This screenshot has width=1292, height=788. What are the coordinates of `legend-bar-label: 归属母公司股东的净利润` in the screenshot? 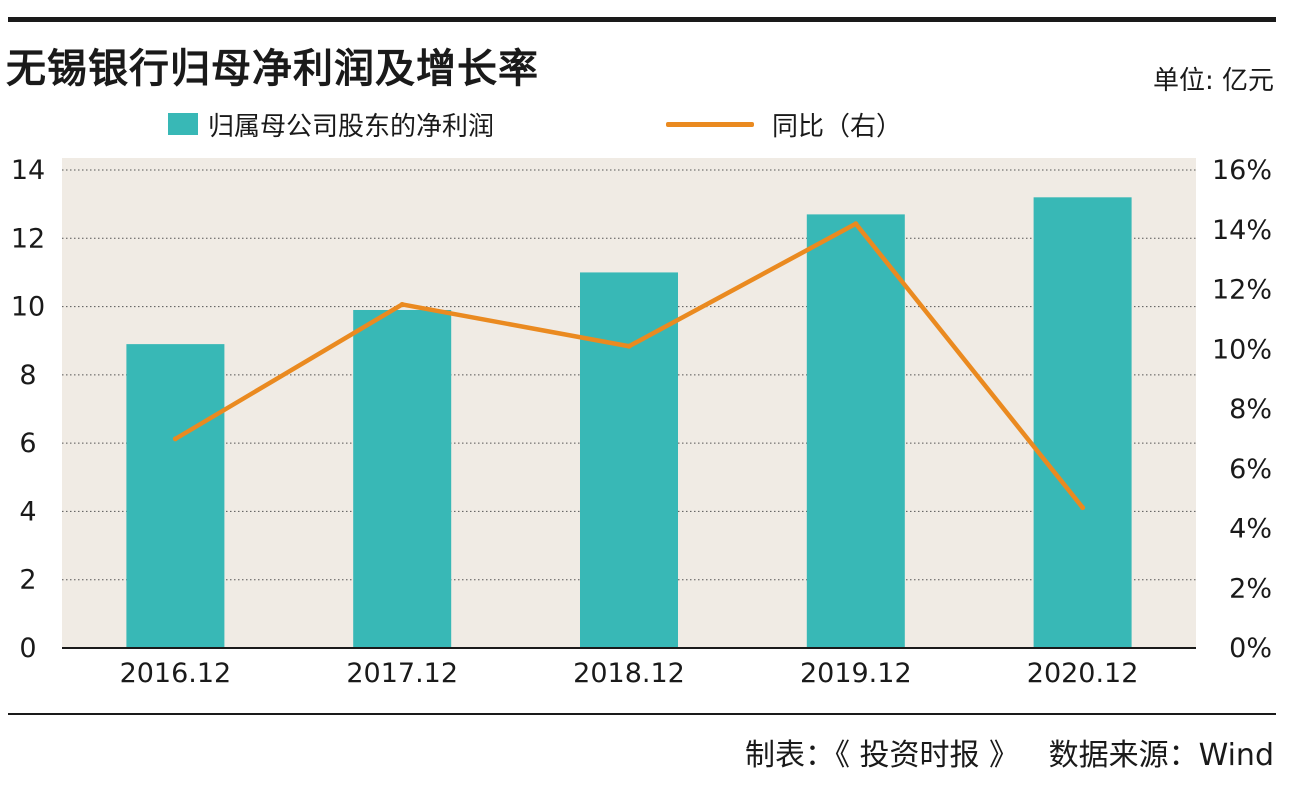 It's located at (351, 126).